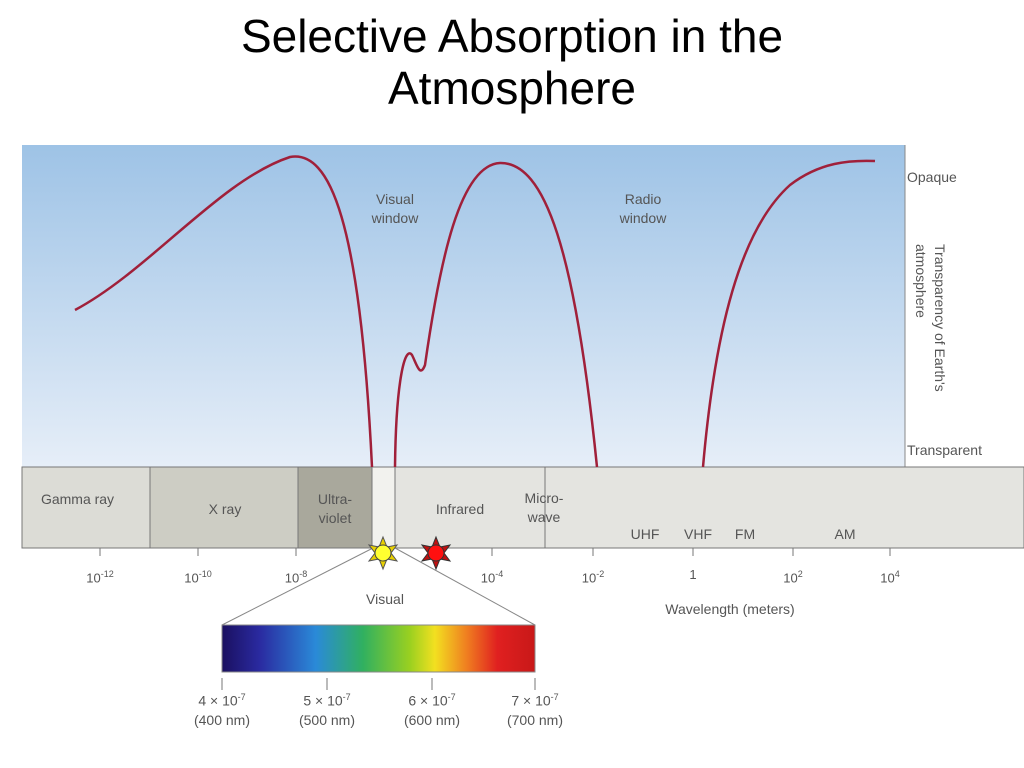 The width and height of the screenshot is (1024, 768). Describe the element at coordinates (460, 509) in the screenshot. I see `band-label: Infrared` at that location.